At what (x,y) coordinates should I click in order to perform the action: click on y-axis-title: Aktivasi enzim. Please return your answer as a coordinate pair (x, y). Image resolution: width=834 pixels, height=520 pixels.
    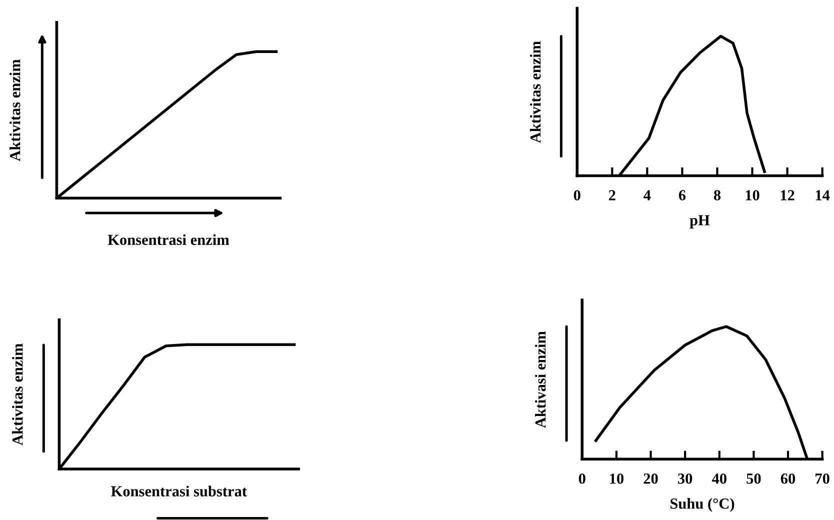
    Looking at the image, I should click on (540, 379).